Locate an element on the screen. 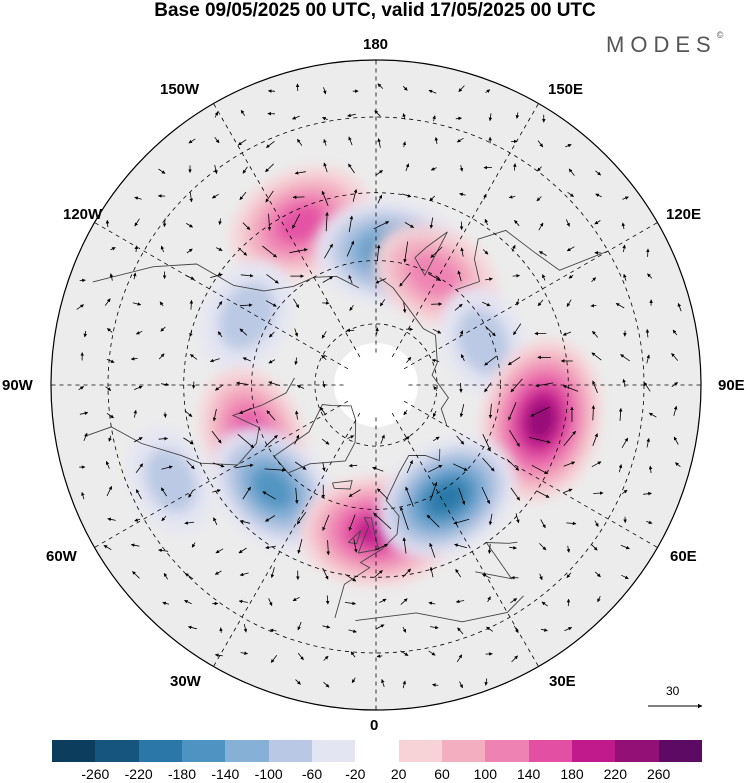  lon-label-150w: 150W is located at coordinates (180, 89).